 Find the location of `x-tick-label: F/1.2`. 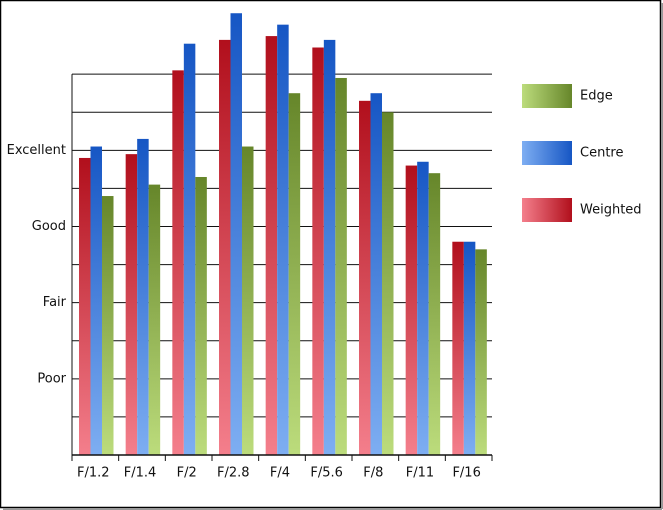

x-tick-label: F/1.2 is located at coordinates (93, 473).